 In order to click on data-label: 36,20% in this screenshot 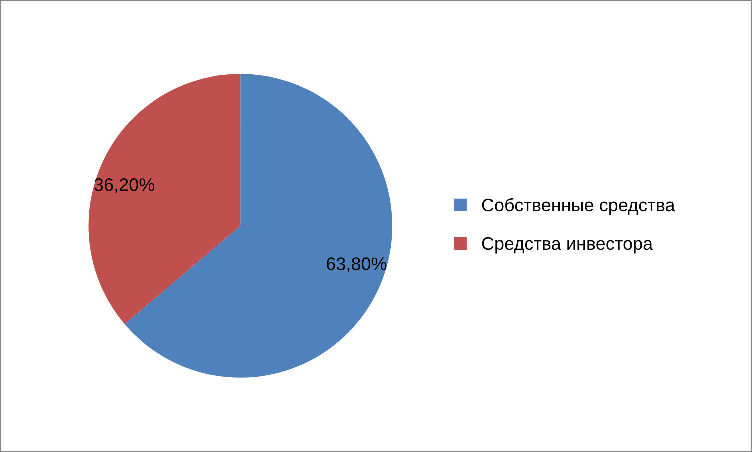, I will do `click(124, 186)`.